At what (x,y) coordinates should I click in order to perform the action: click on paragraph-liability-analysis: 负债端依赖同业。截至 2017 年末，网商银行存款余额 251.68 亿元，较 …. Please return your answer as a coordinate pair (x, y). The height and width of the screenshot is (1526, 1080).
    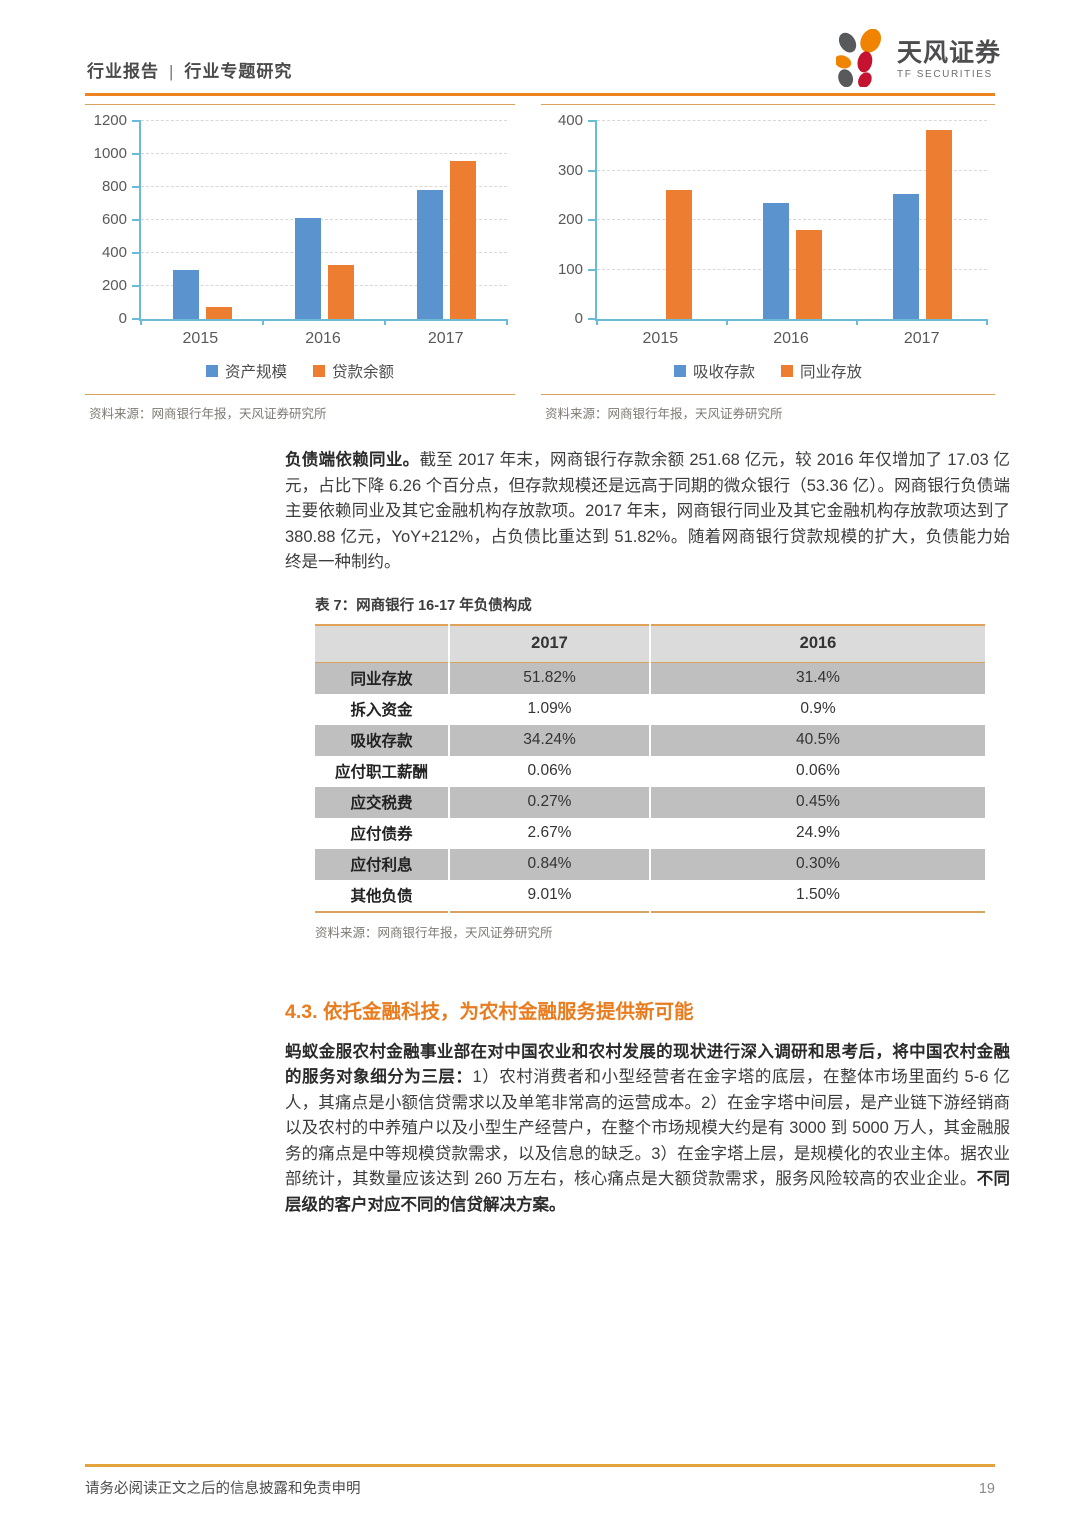
    Looking at the image, I should click on (647, 512).